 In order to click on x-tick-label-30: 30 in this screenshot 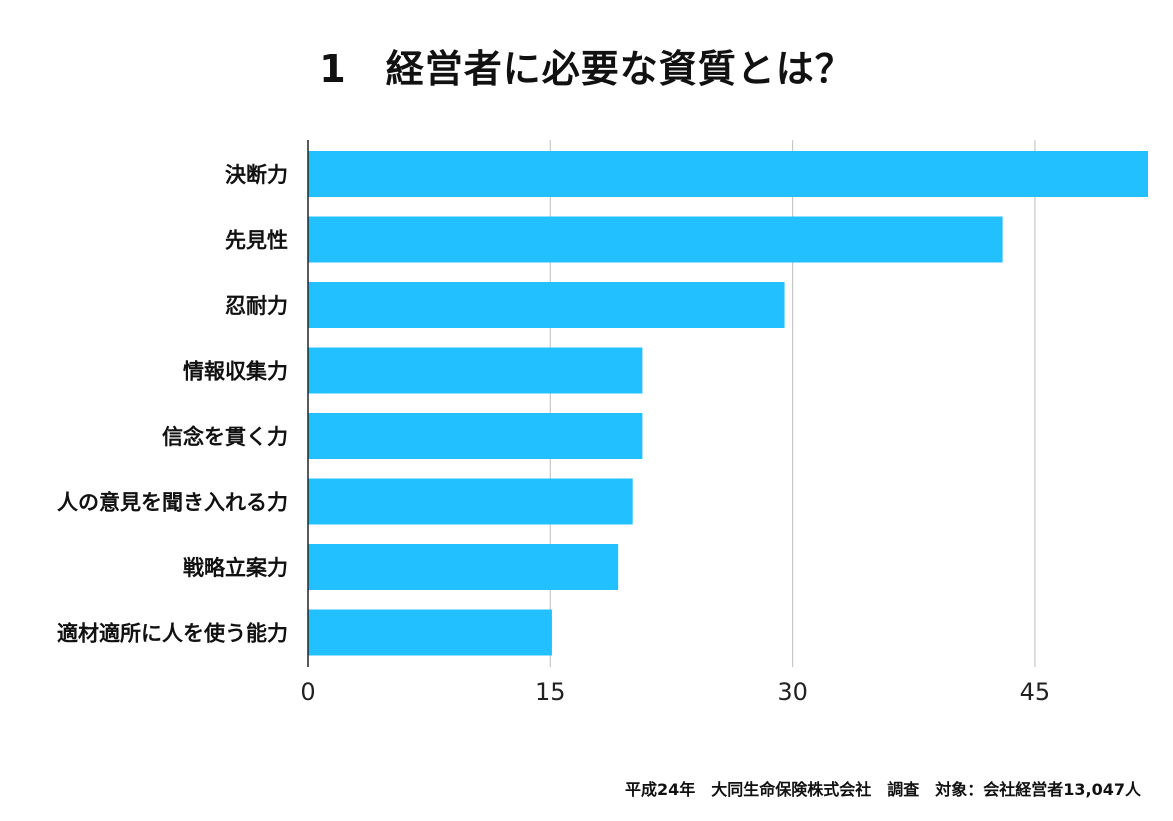, I will do `click(792, 692)`.